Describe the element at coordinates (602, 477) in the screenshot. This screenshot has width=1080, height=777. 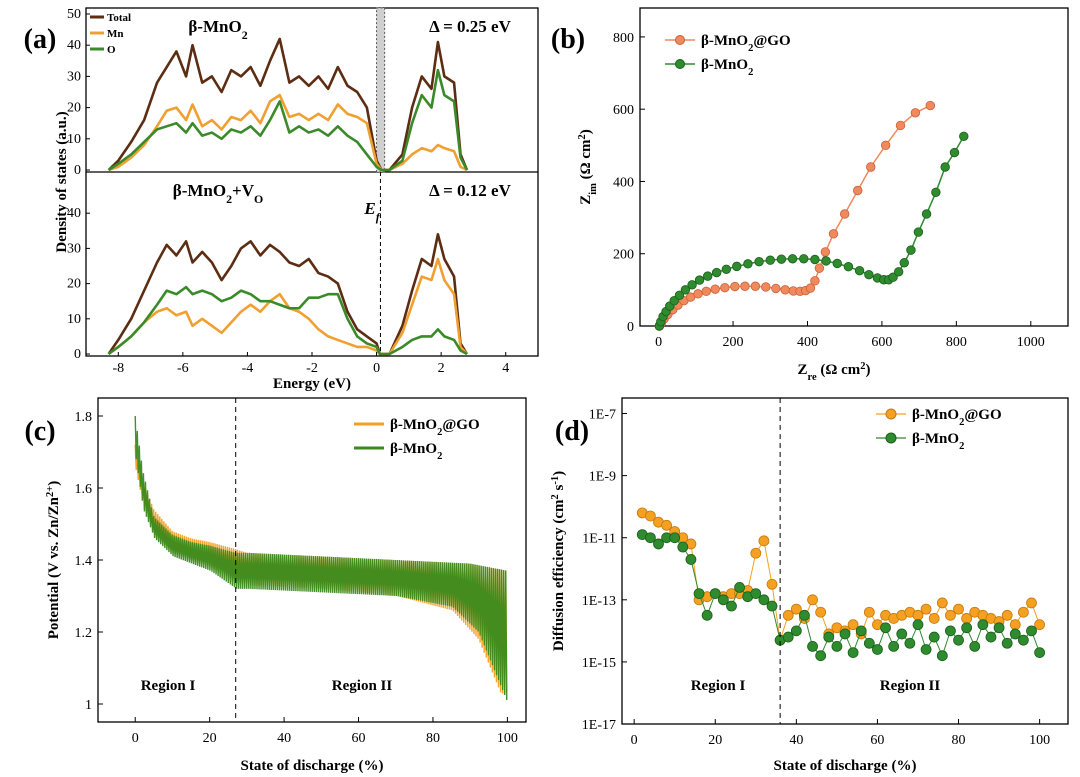
I see `y-tick-label: 1E-9` at that location.